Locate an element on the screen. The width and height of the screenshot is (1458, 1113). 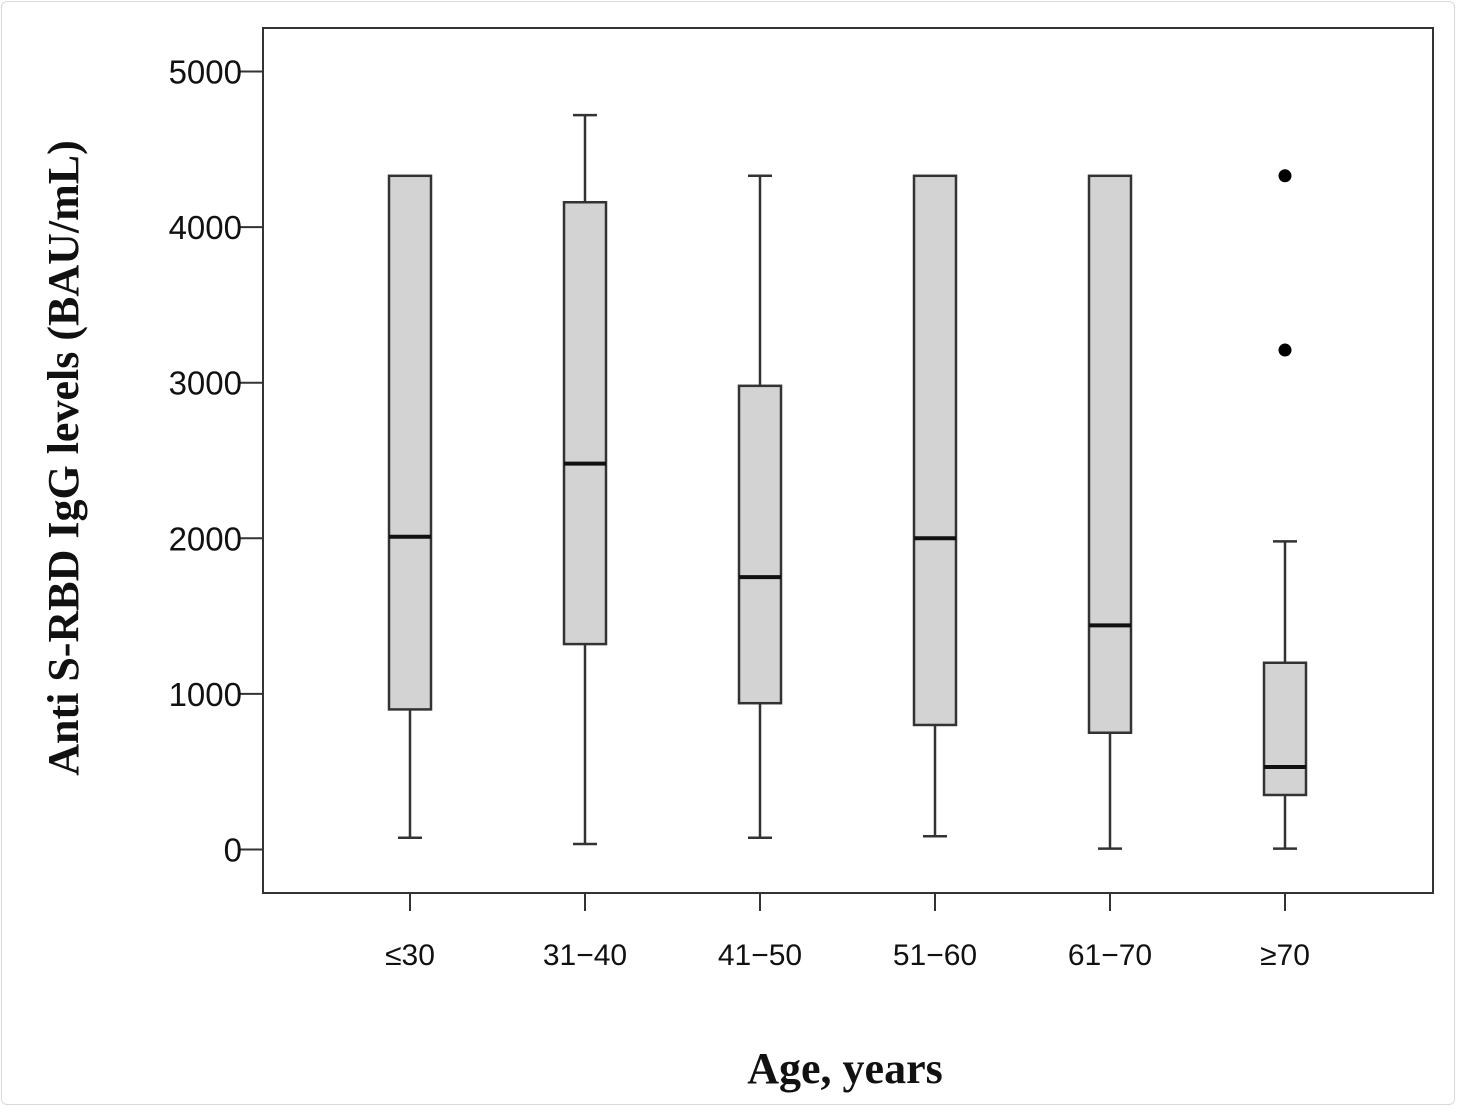
x-tick-label: ≥70 is located at coordinates (1285, 955).